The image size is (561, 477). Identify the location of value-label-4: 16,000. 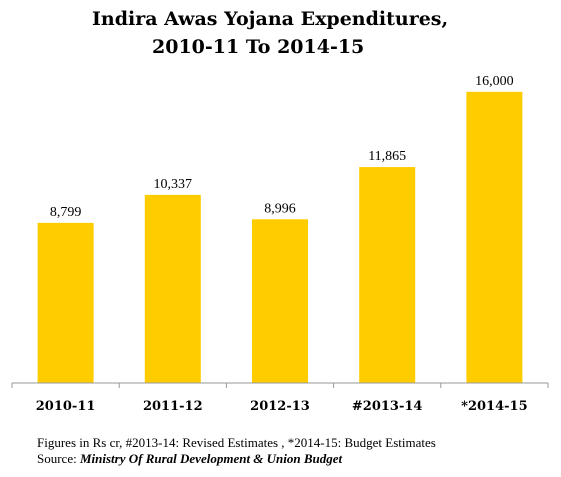
(494, 81).